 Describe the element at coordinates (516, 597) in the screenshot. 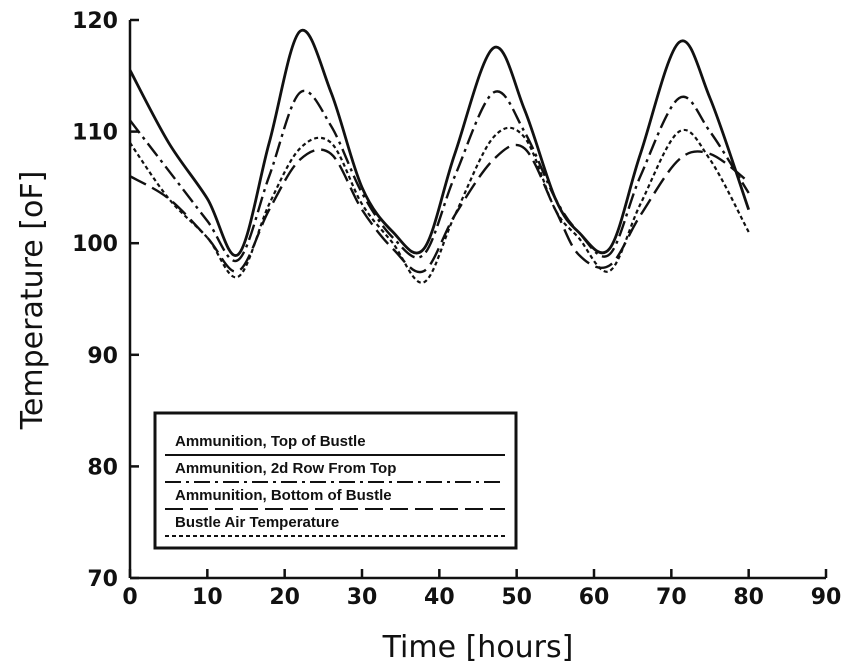

I see `x-tick-label: 50` at that location.